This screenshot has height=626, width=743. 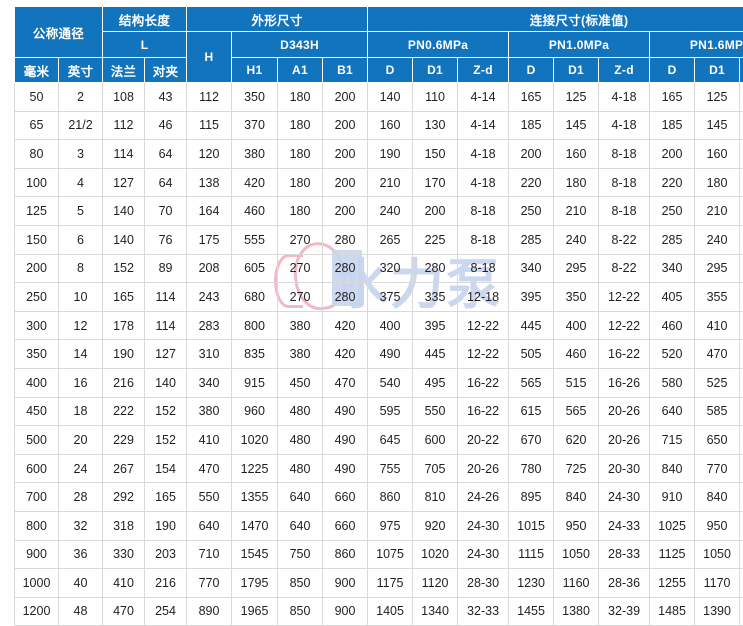 I want to click on cell-d16: 250, so click(x=672, y=211).